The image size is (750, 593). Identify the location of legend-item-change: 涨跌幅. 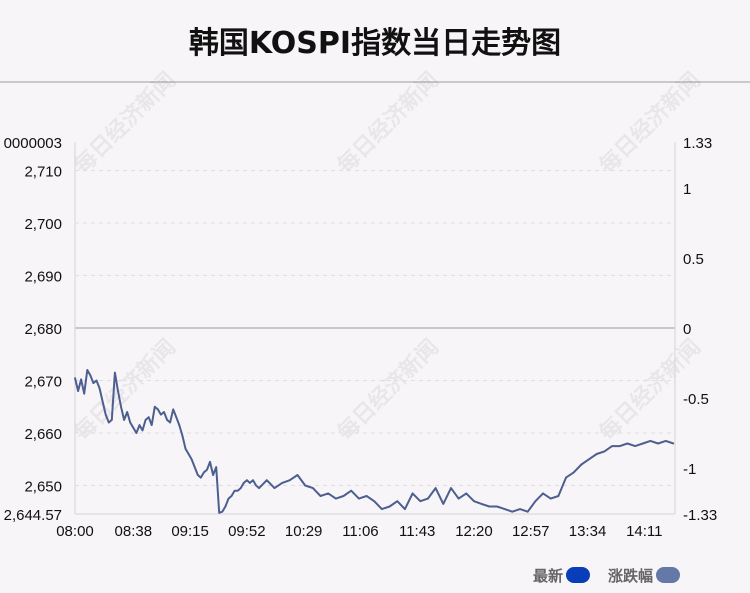
(644, 575).